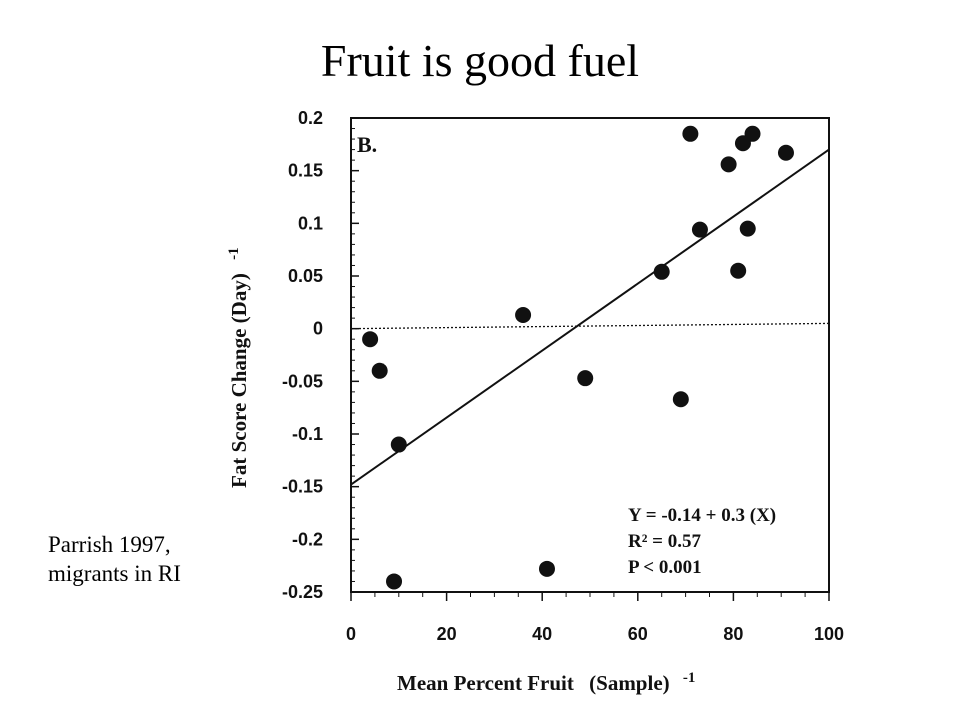 The image size is (960, 720). What do you see at coordinates (629, 683) in the screenshot?
I see `x-axis-title-suffix: (Sample)` at bounding box center [629, 683].